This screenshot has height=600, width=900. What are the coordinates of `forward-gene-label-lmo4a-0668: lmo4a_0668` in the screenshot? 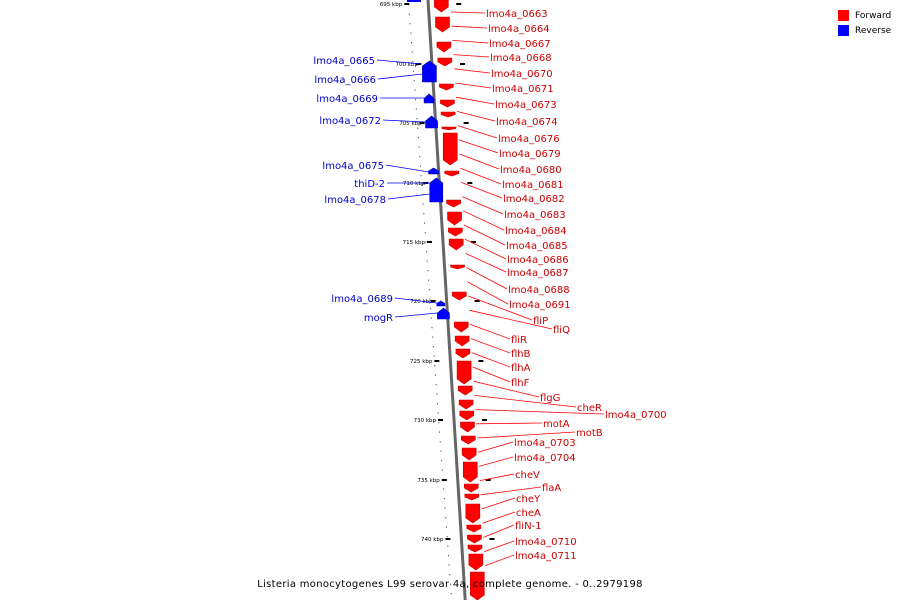 It's located at (521, 58).